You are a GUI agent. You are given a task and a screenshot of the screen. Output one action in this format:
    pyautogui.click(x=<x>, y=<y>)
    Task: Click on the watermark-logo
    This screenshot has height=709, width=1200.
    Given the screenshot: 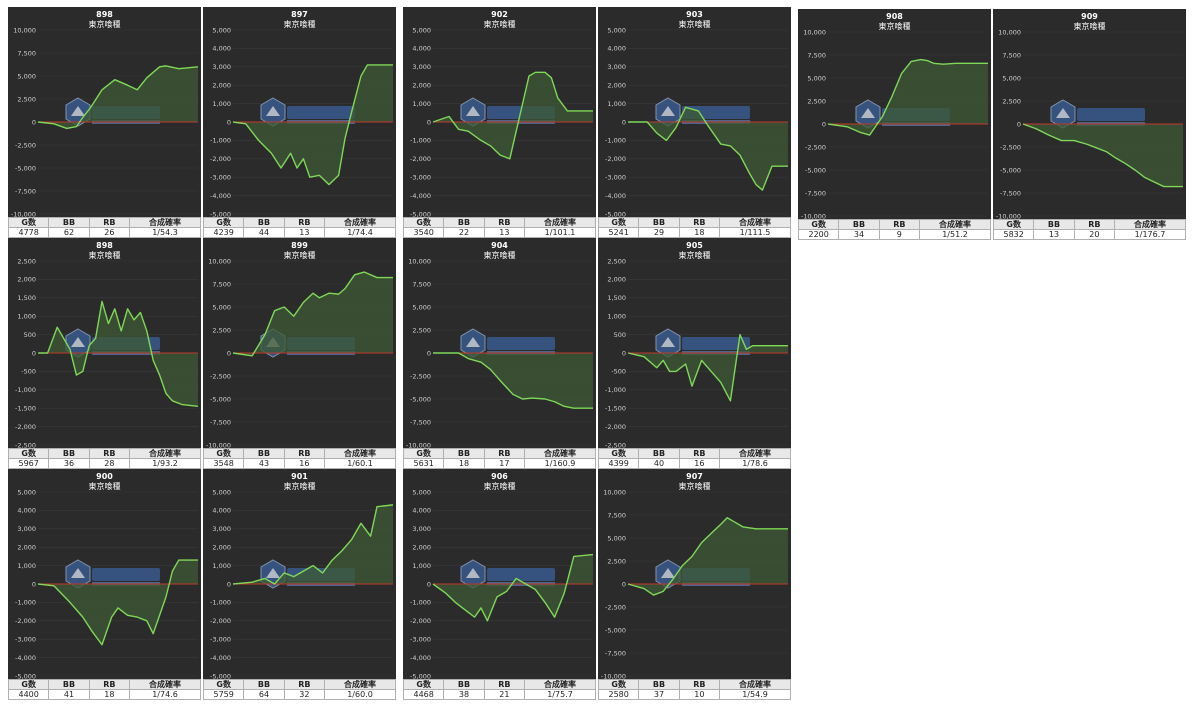 What is the action you would take?
    pyautogui.click(x=1097, y=114)
    